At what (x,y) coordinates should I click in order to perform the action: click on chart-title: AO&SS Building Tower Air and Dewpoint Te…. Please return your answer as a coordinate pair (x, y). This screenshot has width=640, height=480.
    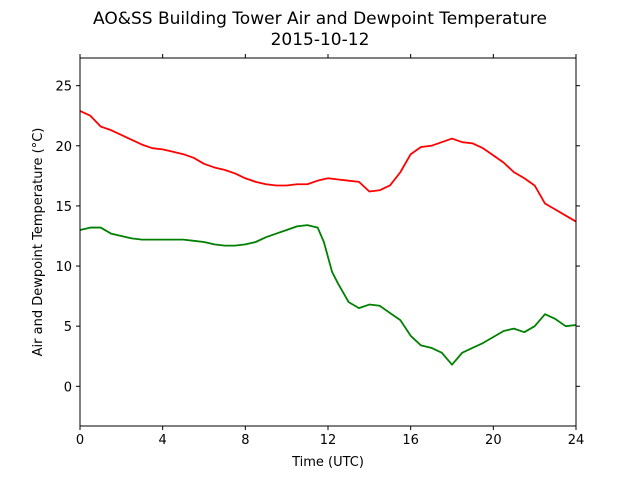
    Looking at the image, I should click on (320, 19).